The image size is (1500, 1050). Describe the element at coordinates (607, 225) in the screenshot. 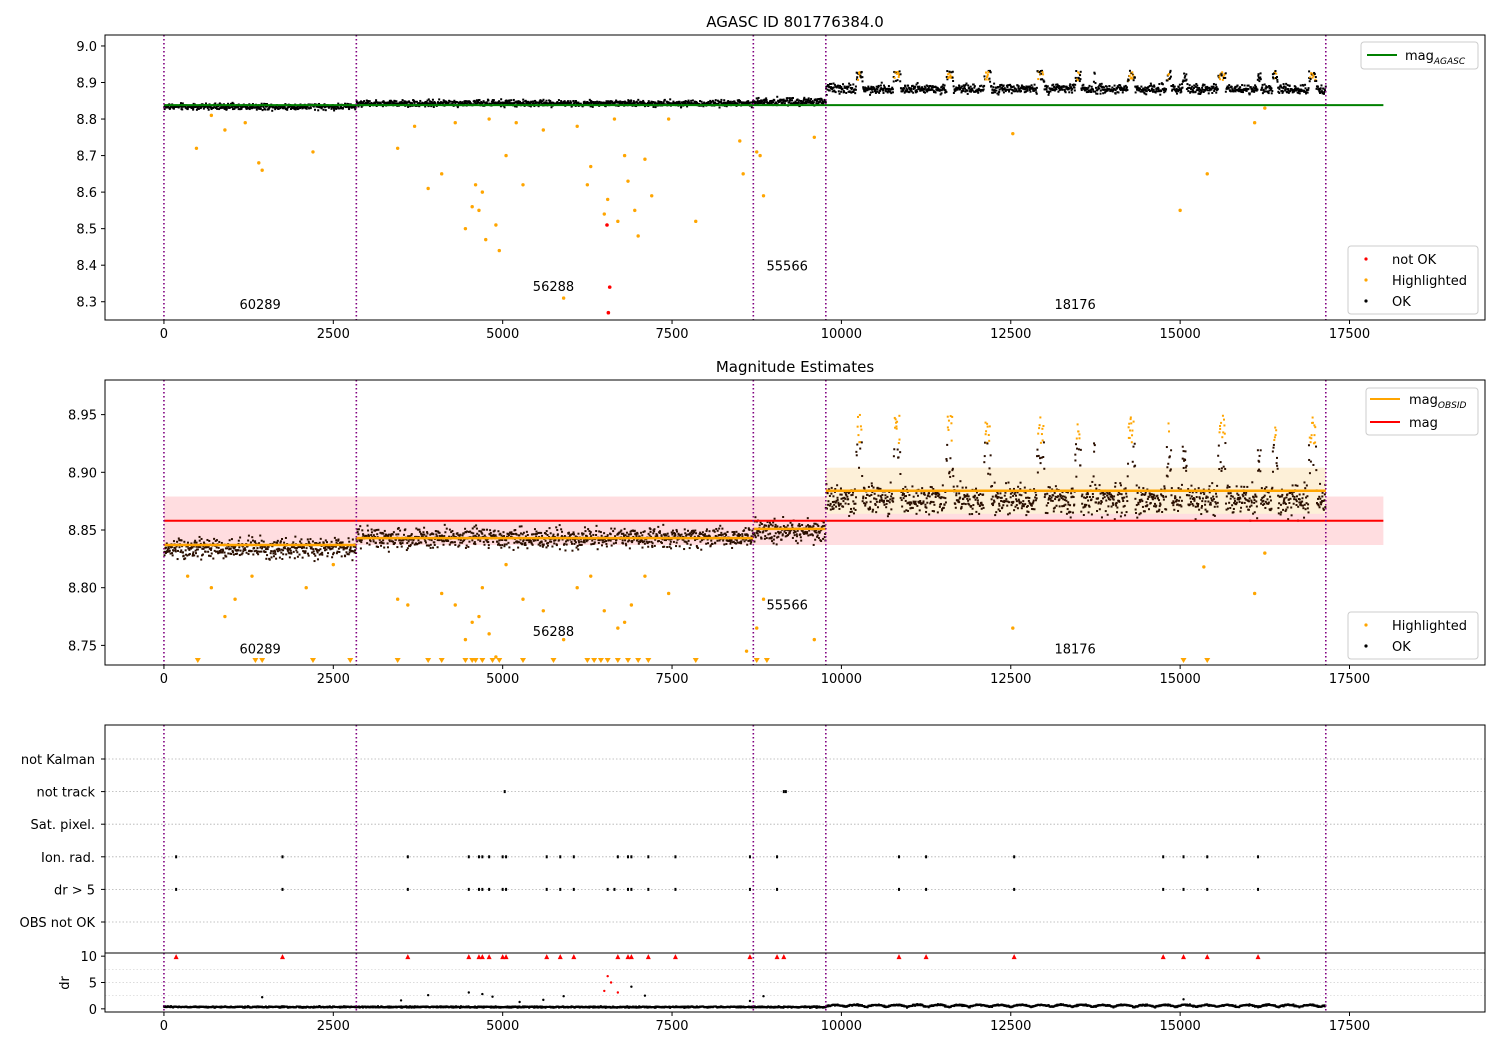

I see `not-ok-point` at that location.